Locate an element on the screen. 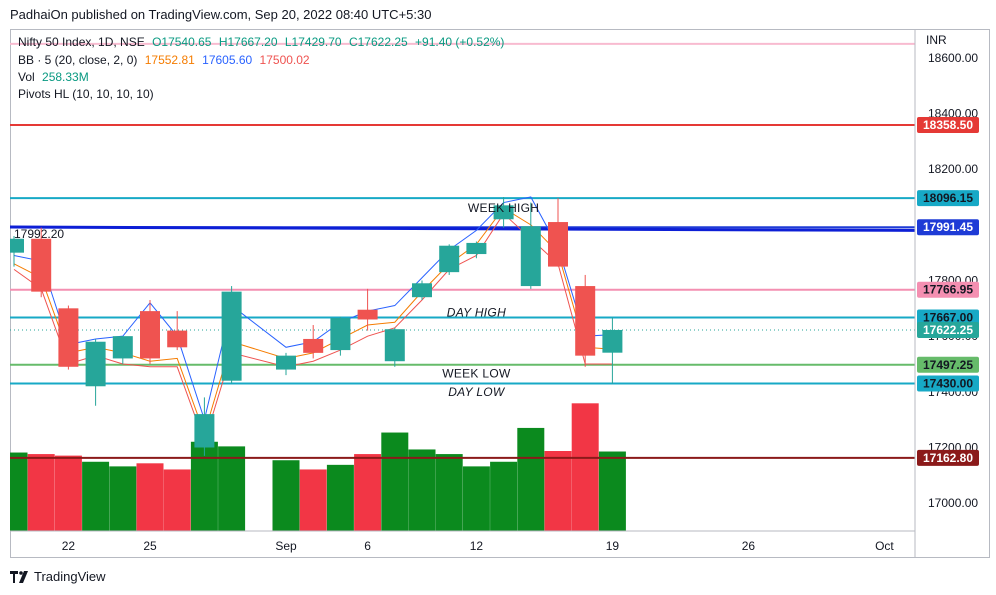  price-tick-label: 18200.00 is located at coordinates (953, 169).